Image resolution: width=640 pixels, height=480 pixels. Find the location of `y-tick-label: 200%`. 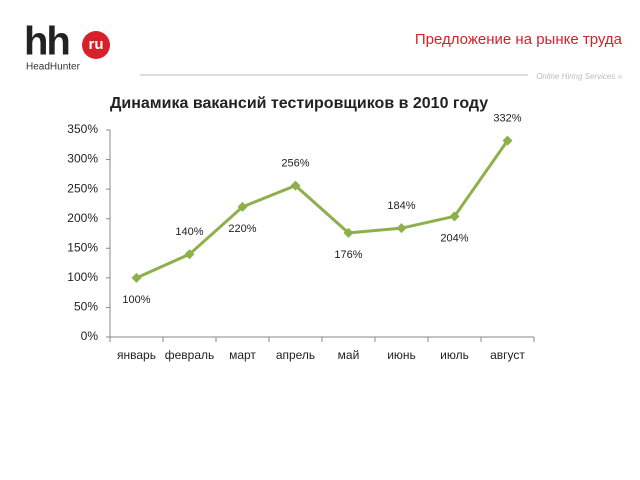

y-tick-label: 200% is located at coordinates (82, 218).